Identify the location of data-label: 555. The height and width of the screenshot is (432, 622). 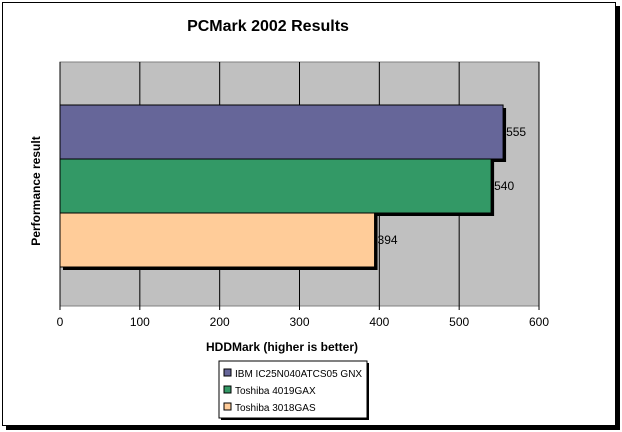
(516, 132).